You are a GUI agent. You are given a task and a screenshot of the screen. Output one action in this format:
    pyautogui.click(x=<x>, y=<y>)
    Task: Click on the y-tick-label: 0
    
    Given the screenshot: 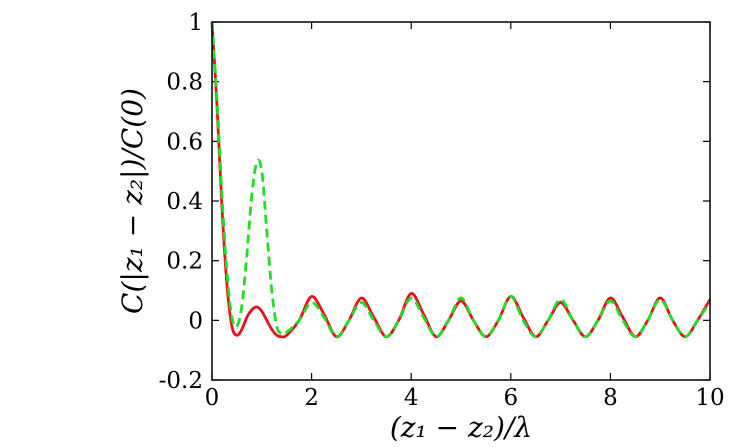 What is the action you would take?
    pyautogui.click(x=195, y=321)
    